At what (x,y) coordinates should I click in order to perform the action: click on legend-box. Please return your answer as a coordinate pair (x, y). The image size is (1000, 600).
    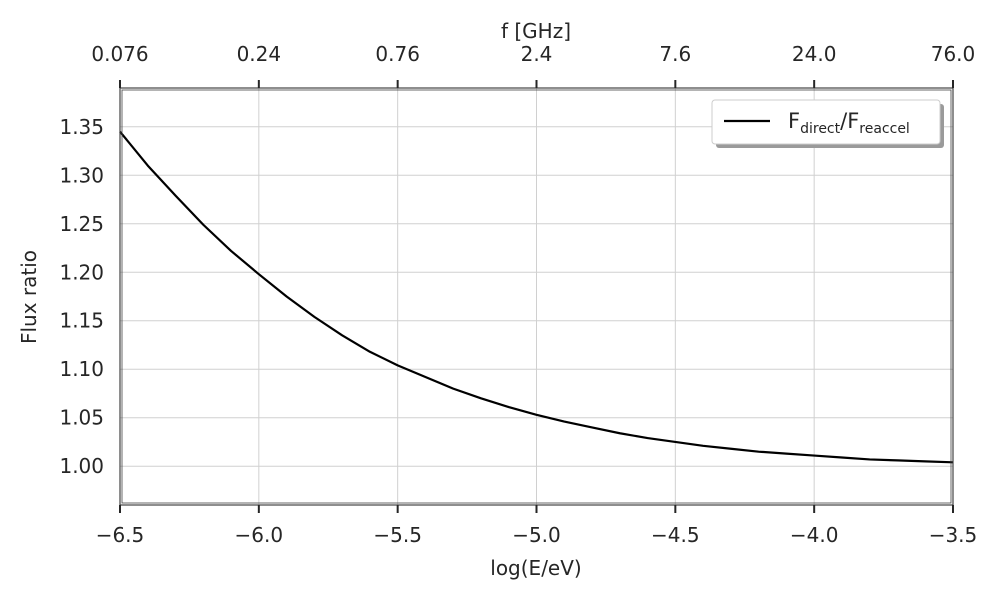
    Looking at the image, I should click on (826, 122).